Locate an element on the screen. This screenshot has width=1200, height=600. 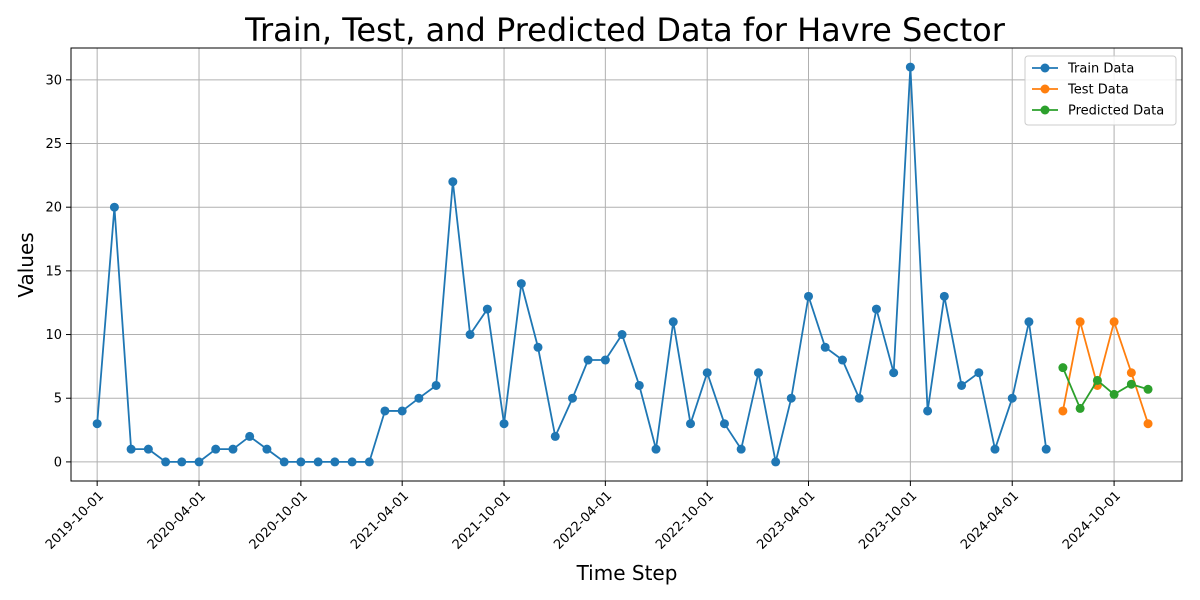
legend-item-predicted-data: Predicted Data is located at coordinates (1098, 111).